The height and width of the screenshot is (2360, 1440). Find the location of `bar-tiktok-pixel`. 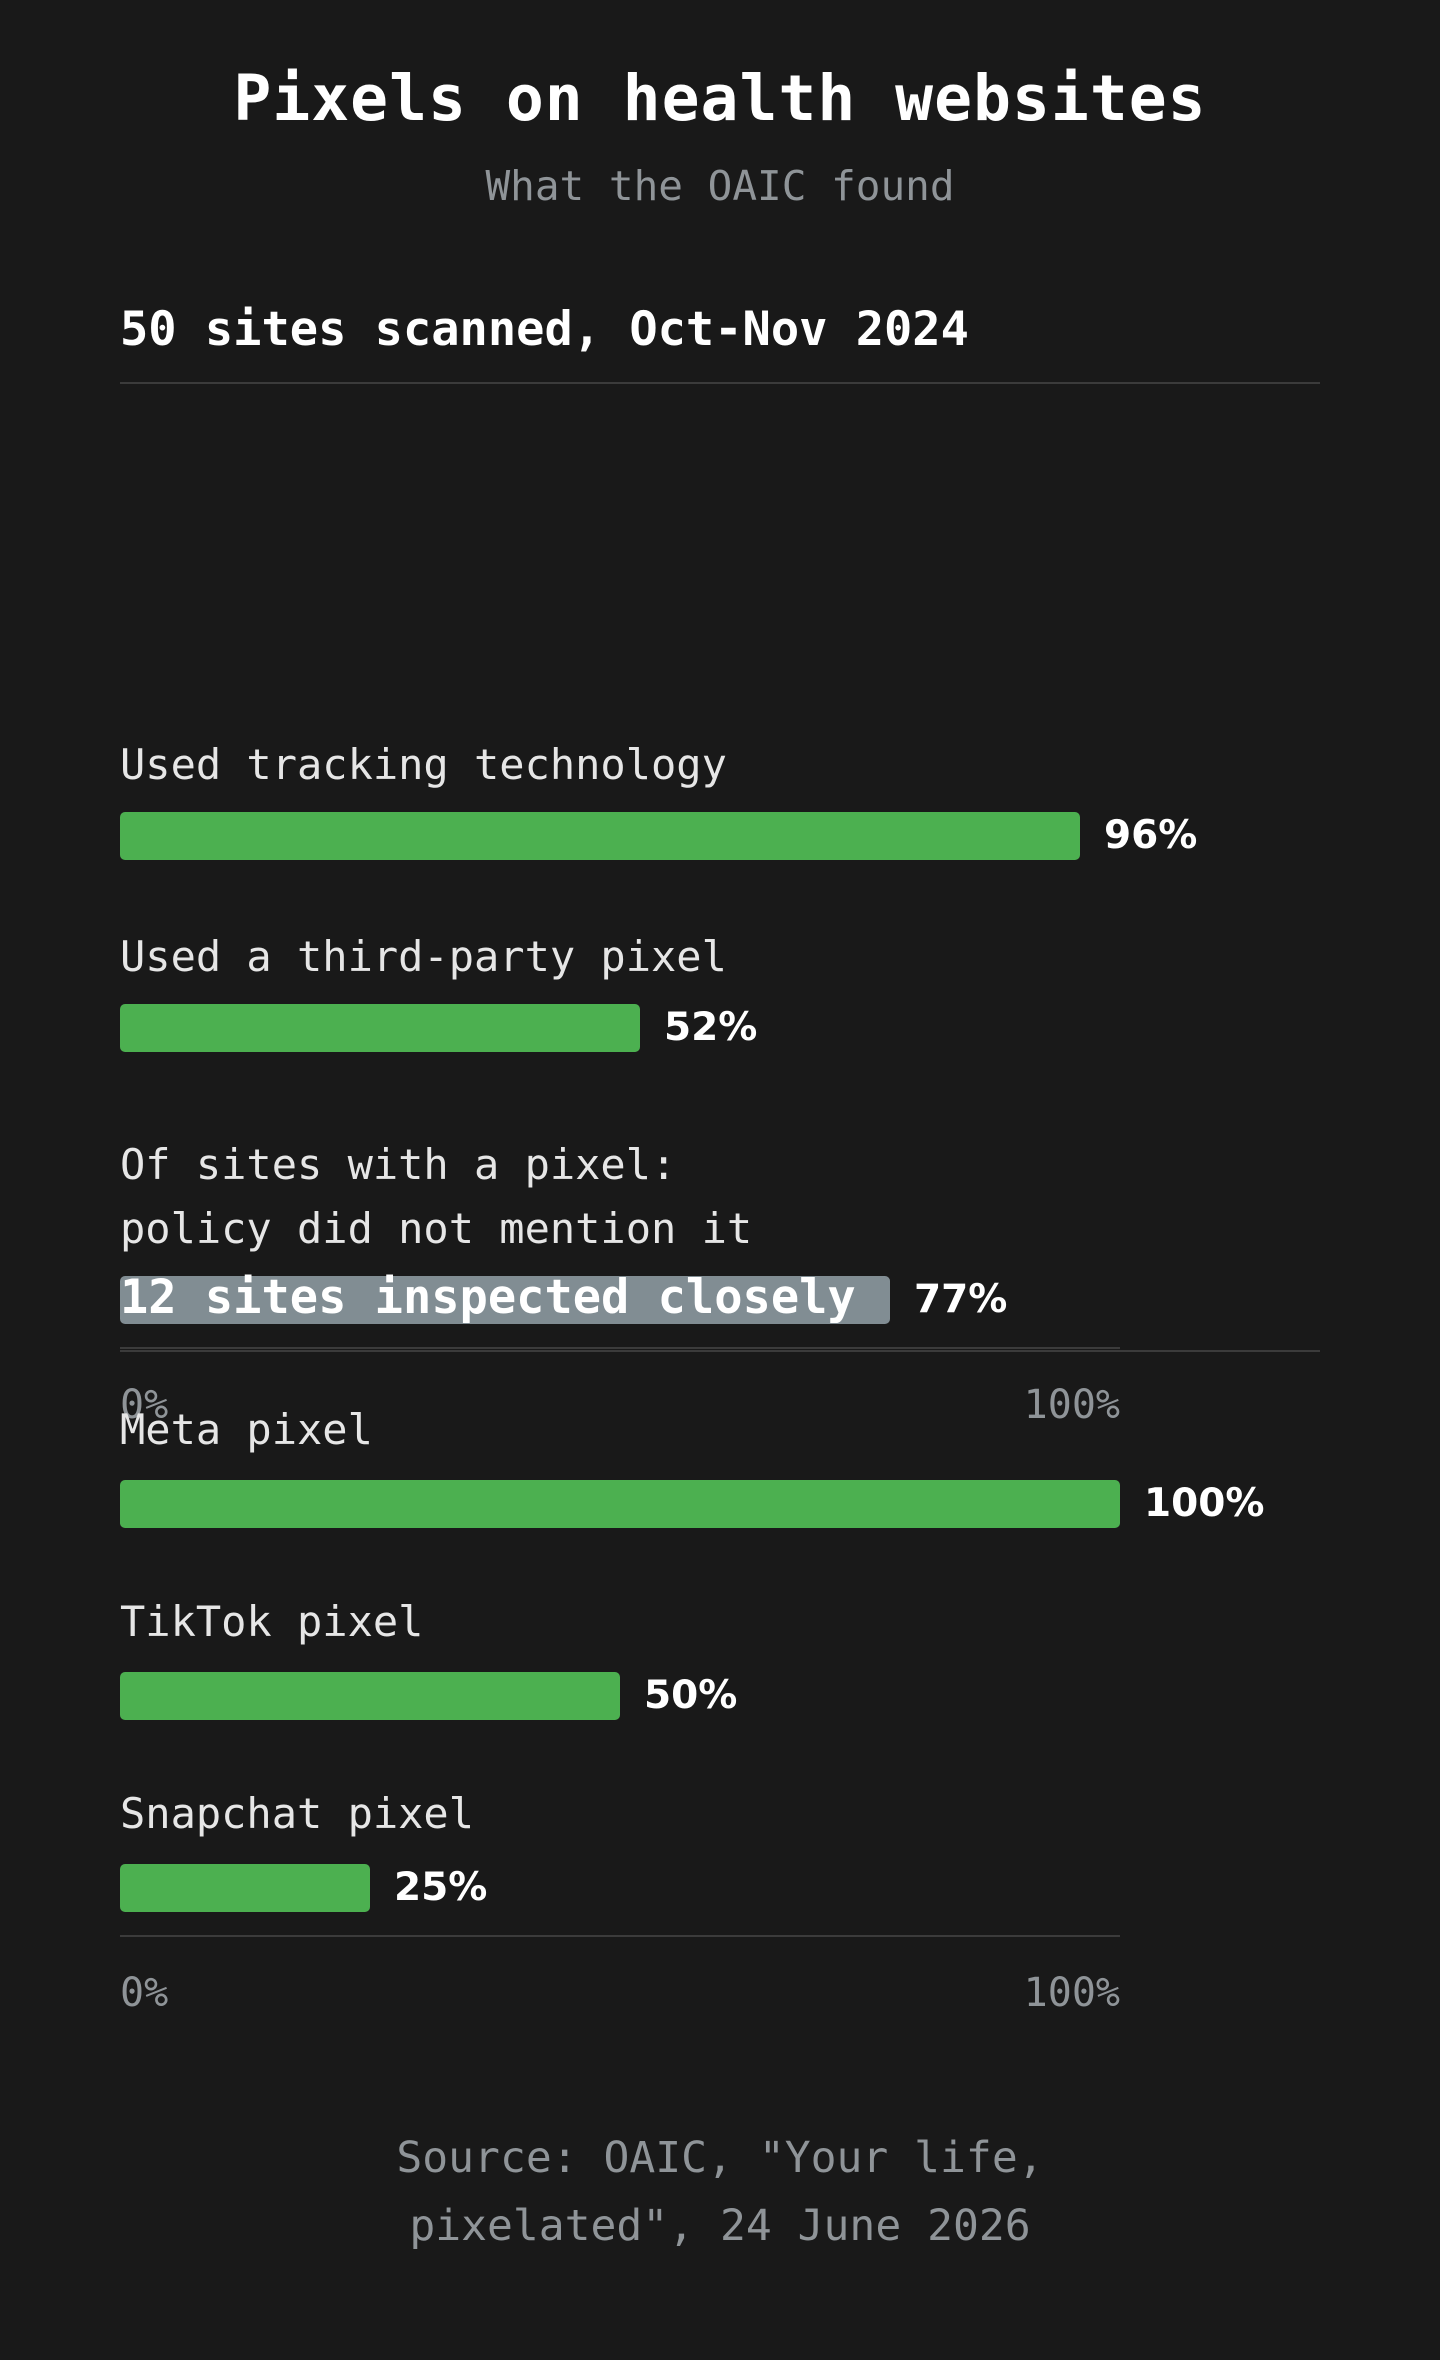

bar-tiktok-pixel is located at coordinates (370, 1696).